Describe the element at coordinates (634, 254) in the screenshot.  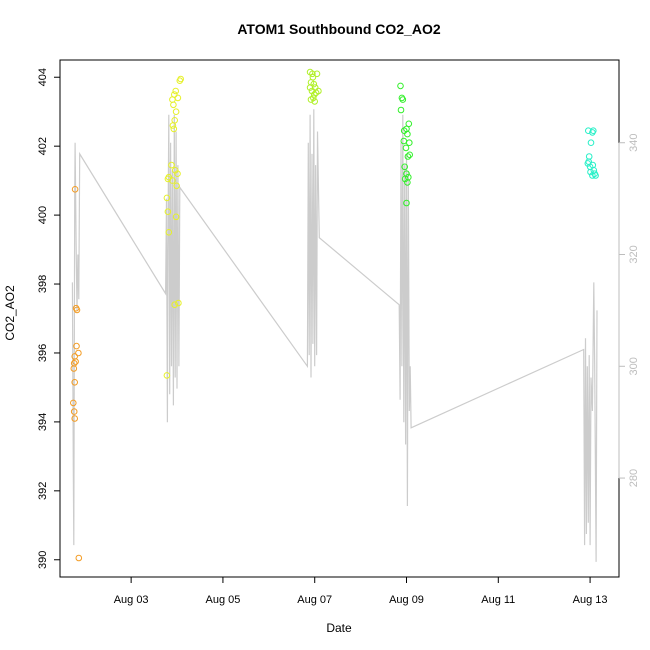
I see `y-right-tick-label: 320` at that location.